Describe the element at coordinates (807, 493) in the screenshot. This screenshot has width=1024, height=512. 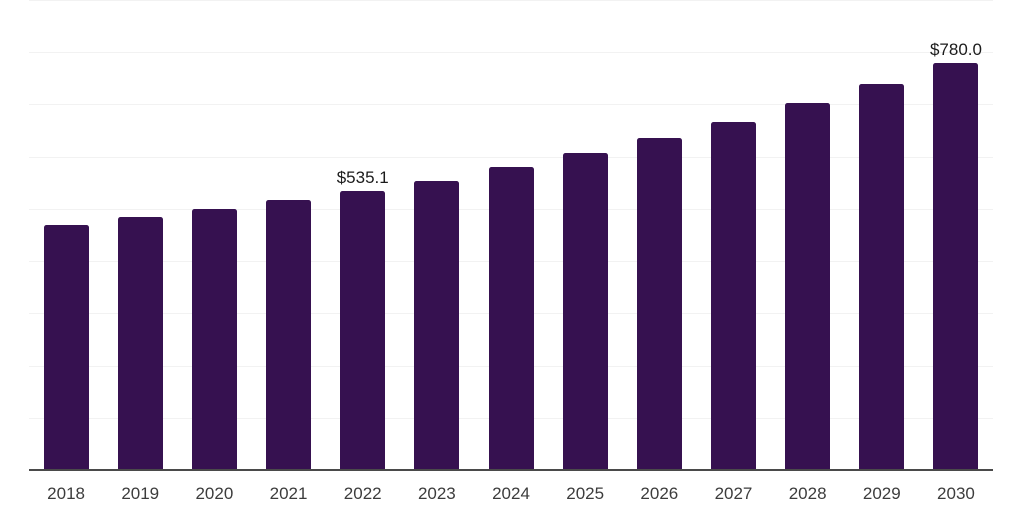
I see `x-axis-tick-label: 2028` at that location.